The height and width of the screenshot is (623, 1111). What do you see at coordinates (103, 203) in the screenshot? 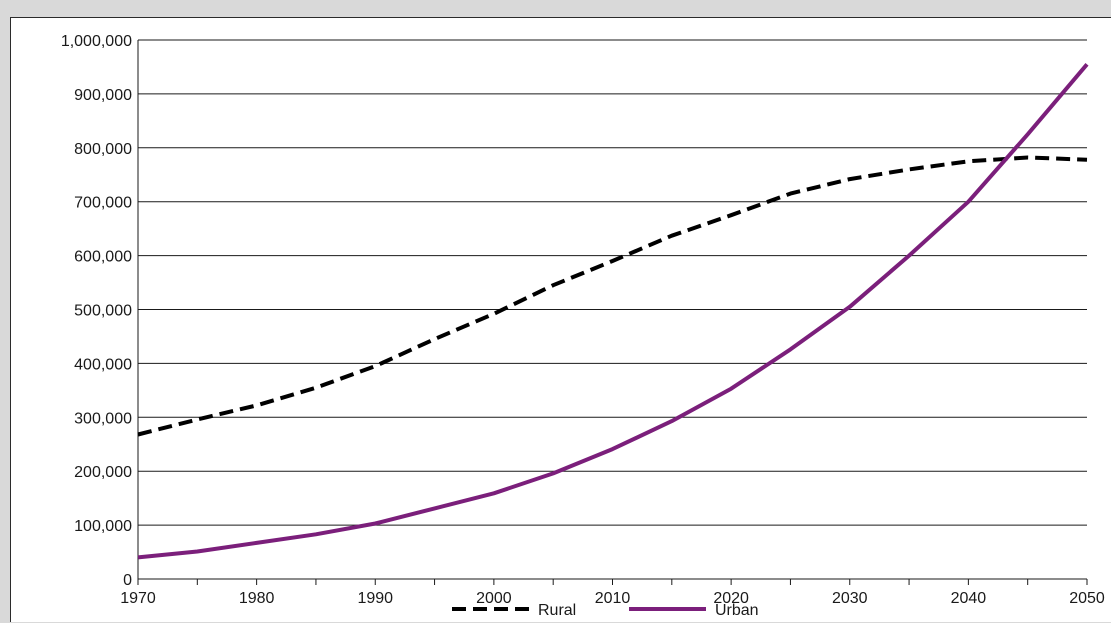
I see `y-tick-label: 700,000` at bounding box center [103, 203].